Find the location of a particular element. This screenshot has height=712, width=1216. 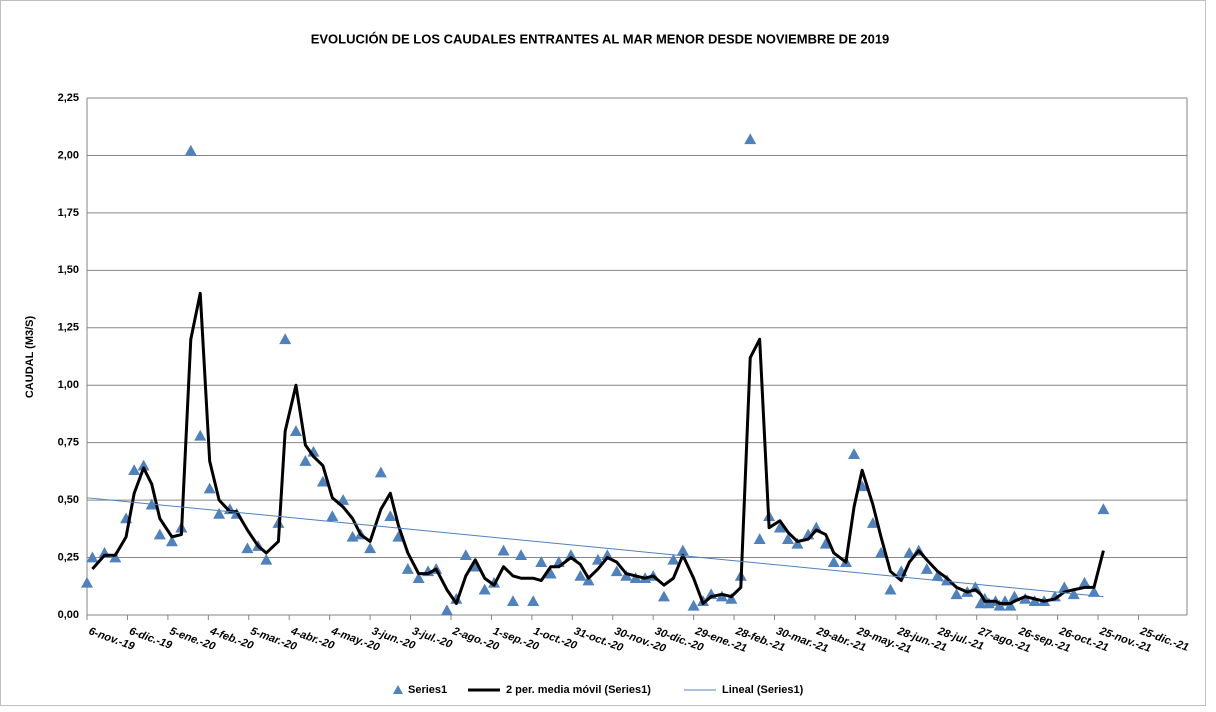

y-tick-label: 1,75 is located at coordinates (68, 213).